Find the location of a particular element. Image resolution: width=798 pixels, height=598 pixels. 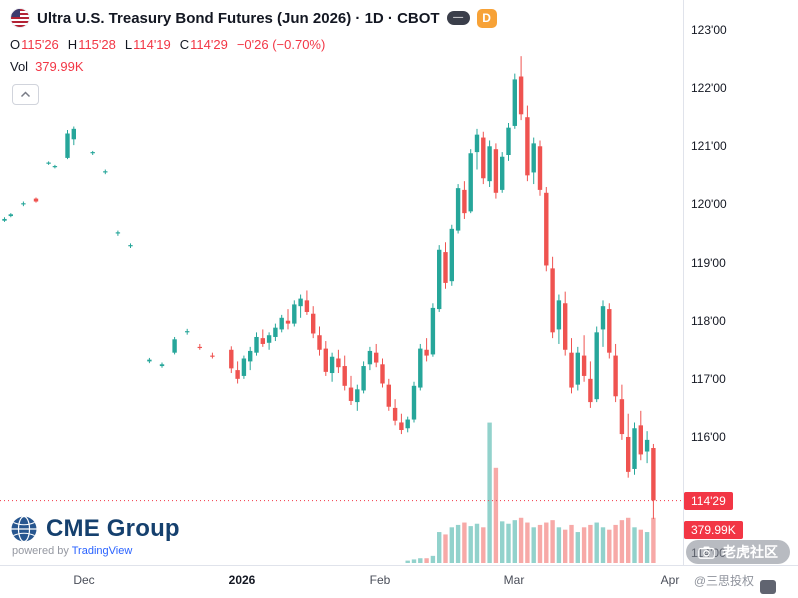

time-tick-label: Mar is located at coordinates (514, 580).